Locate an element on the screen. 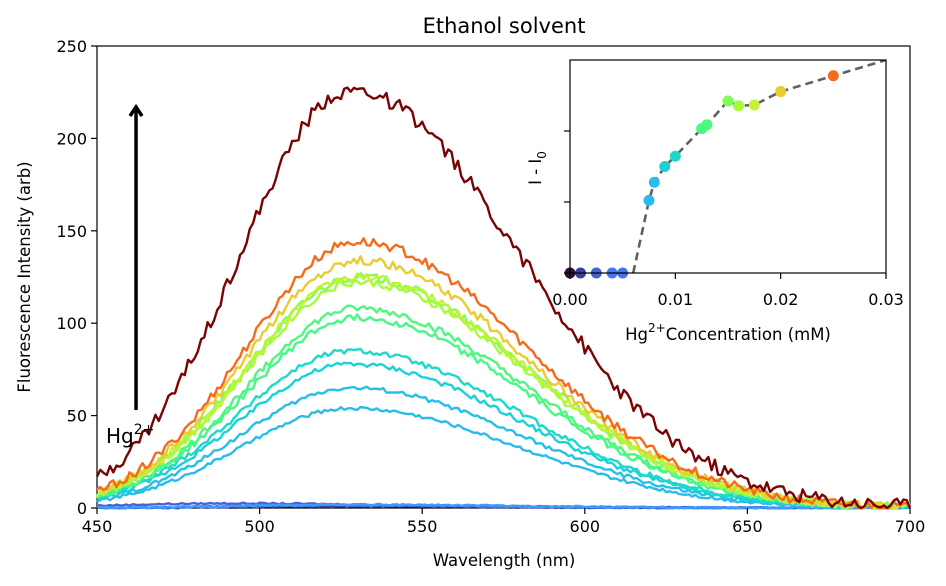 This screenshot has width=946, height=586. x-tick-label: 550 is located at coordinates (422, 526).